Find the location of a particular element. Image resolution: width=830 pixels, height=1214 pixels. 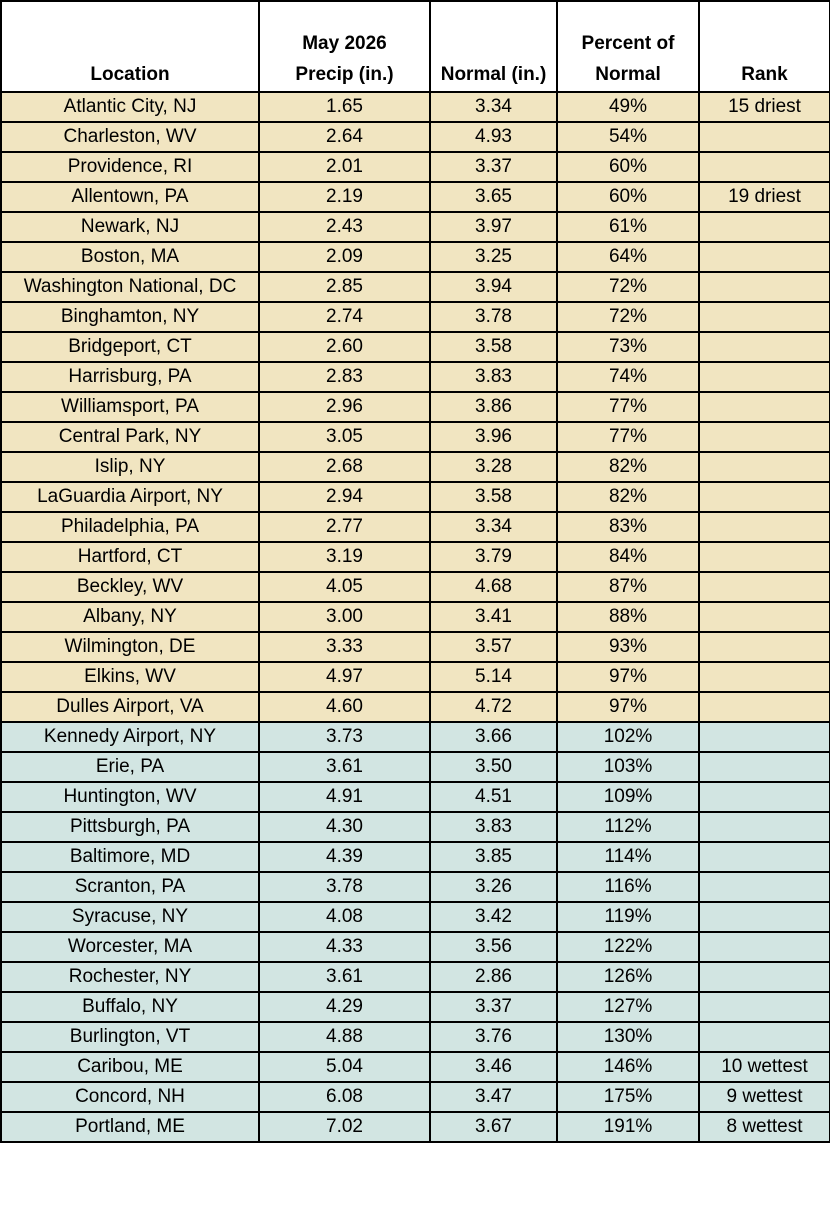

cell-precip: 2.64 is located at coordinates (344, 137).